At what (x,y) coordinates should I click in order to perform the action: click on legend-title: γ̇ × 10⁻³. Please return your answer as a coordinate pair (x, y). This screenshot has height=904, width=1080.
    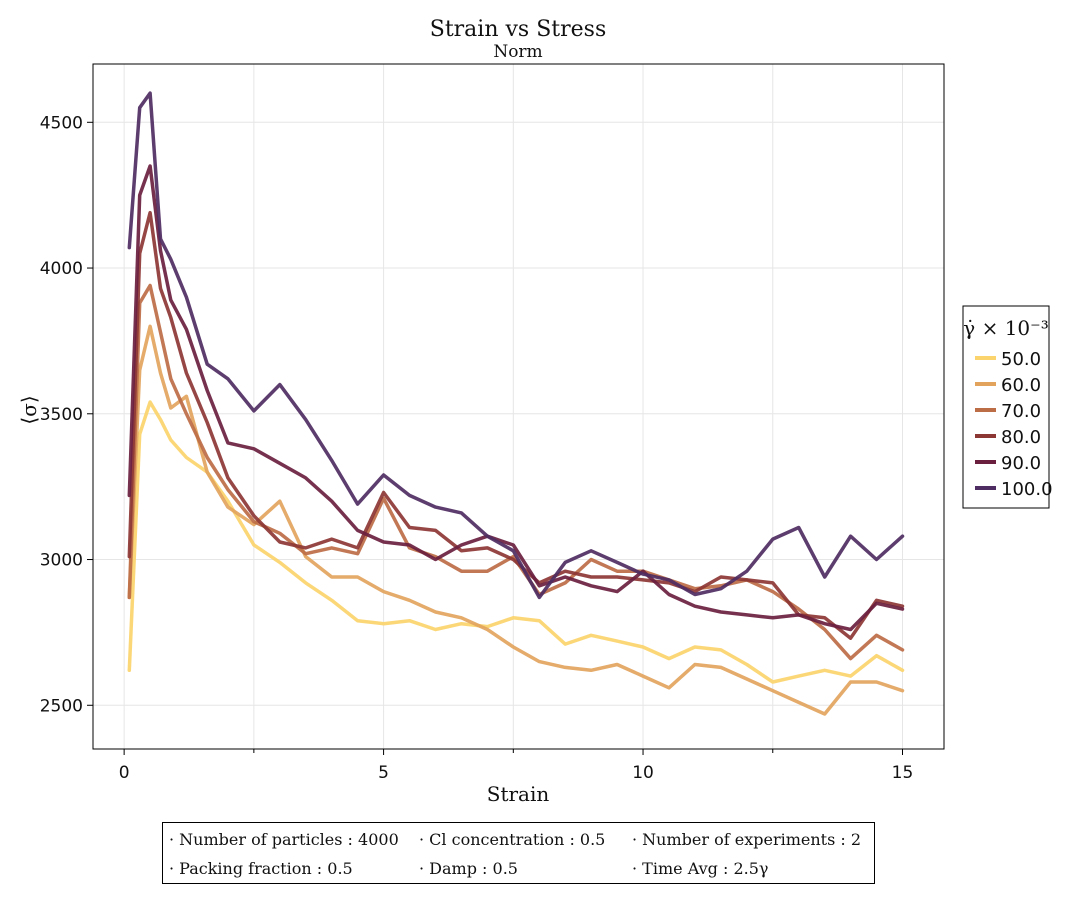
    Looking at the image, I should click on (1005, 328).